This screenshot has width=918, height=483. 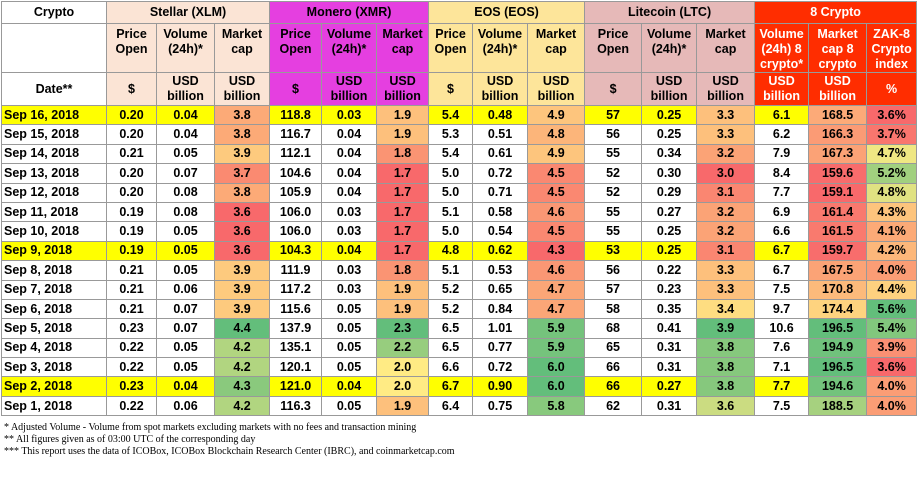 I want to click on value-cell: 115.6, so click(x=296, y=309).